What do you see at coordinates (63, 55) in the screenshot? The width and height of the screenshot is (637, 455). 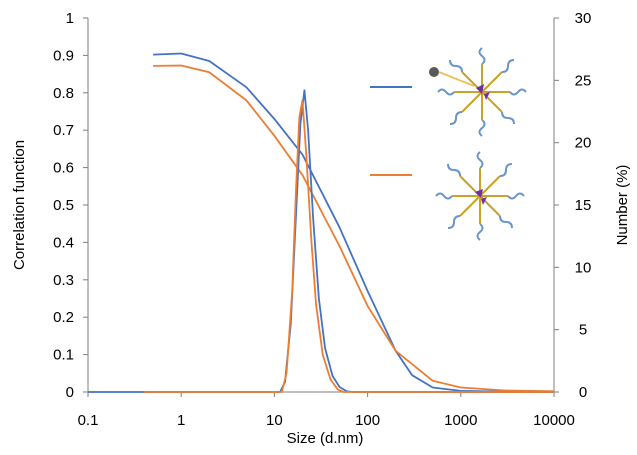 I see `y-left-tick-label: 0.9` at bounding box center [63, 55].